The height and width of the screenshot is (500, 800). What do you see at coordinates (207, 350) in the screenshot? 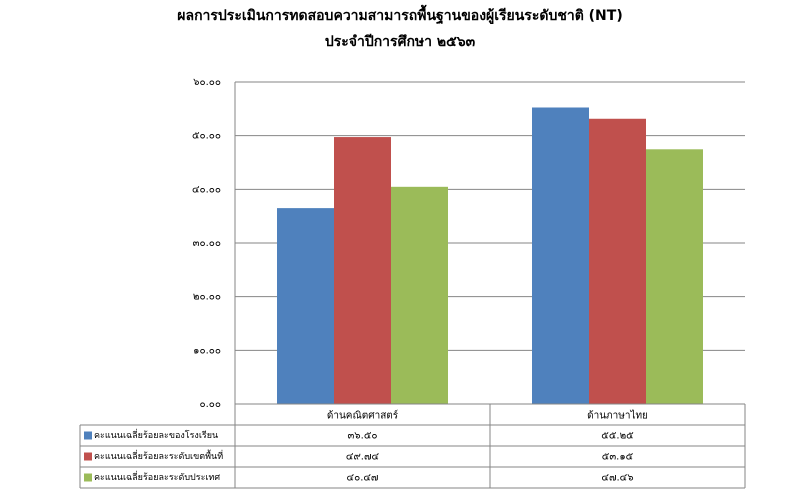
I see `y-tick-label: ๑๐.๐๐` at bounding box center [207, 350].